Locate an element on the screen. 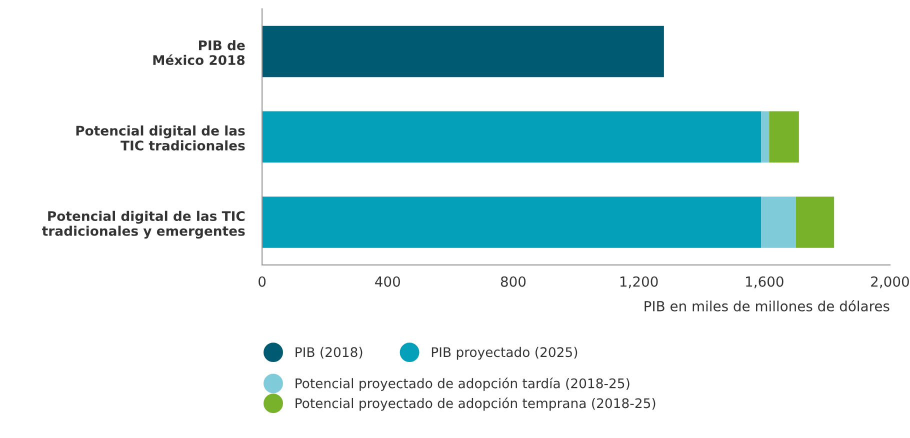 The height and width of the screenshot is (438, 910). x-tick-label: 0 is located at coordinates (262, 281).